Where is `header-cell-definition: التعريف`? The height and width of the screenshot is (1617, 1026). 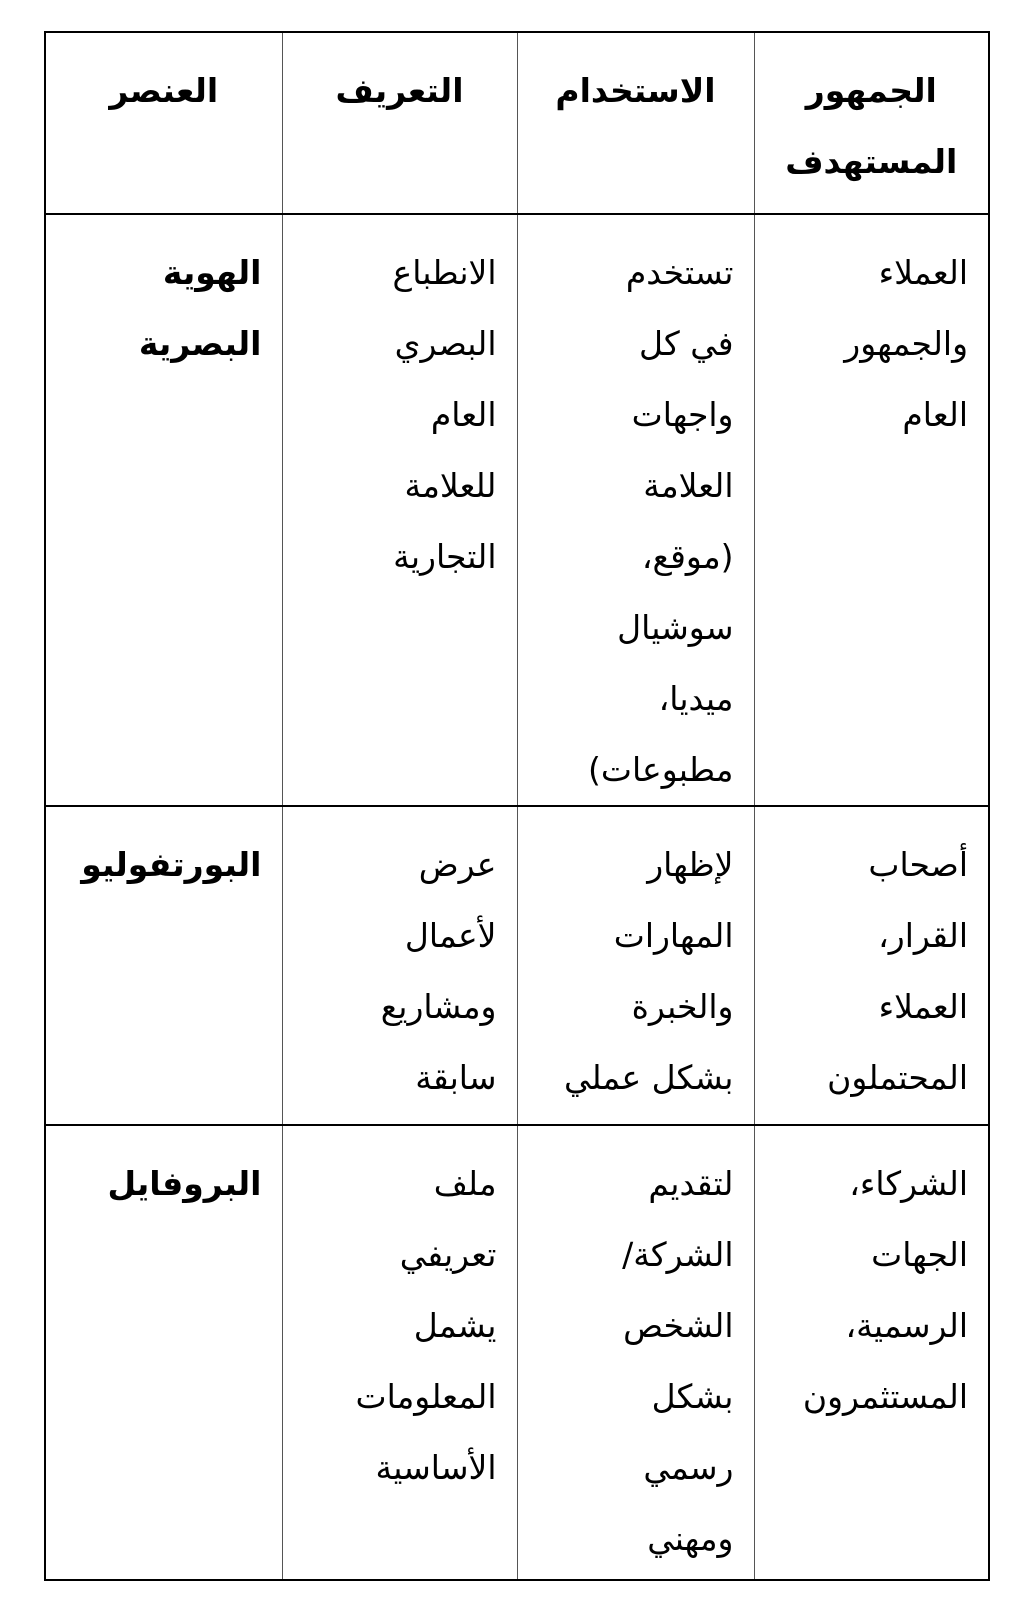
header-cell-definition: التعريف is located at coordinates (399, 123).